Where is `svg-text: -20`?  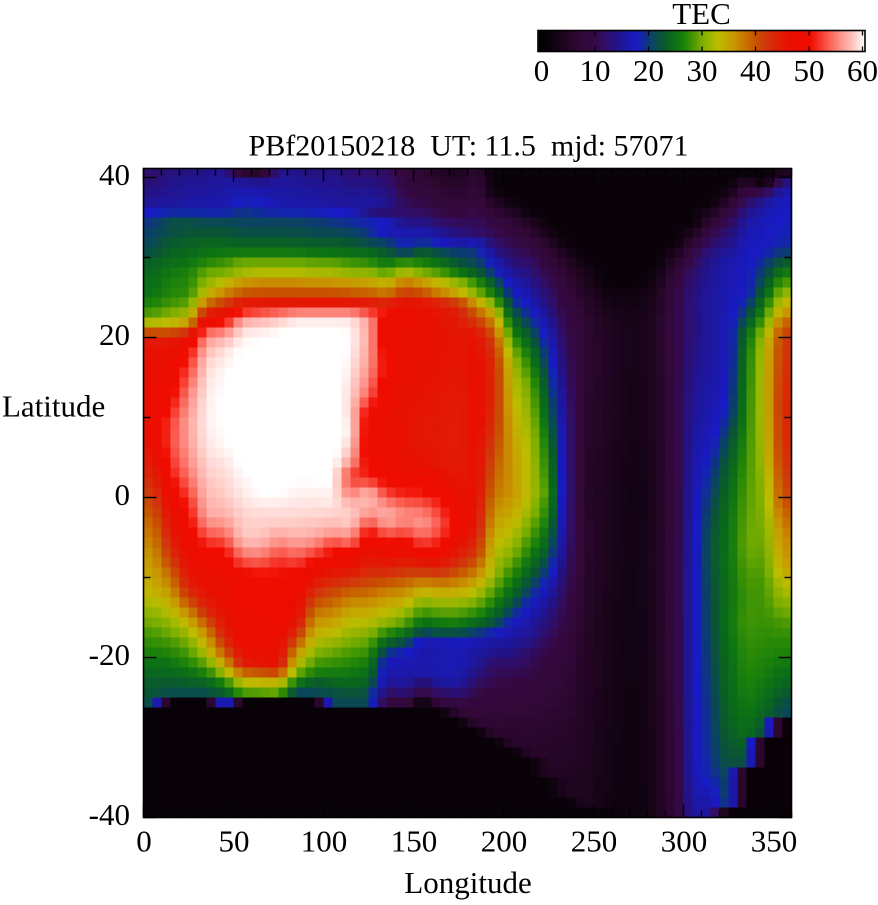
svg-text: -20 is located at coordinates (109, 654).